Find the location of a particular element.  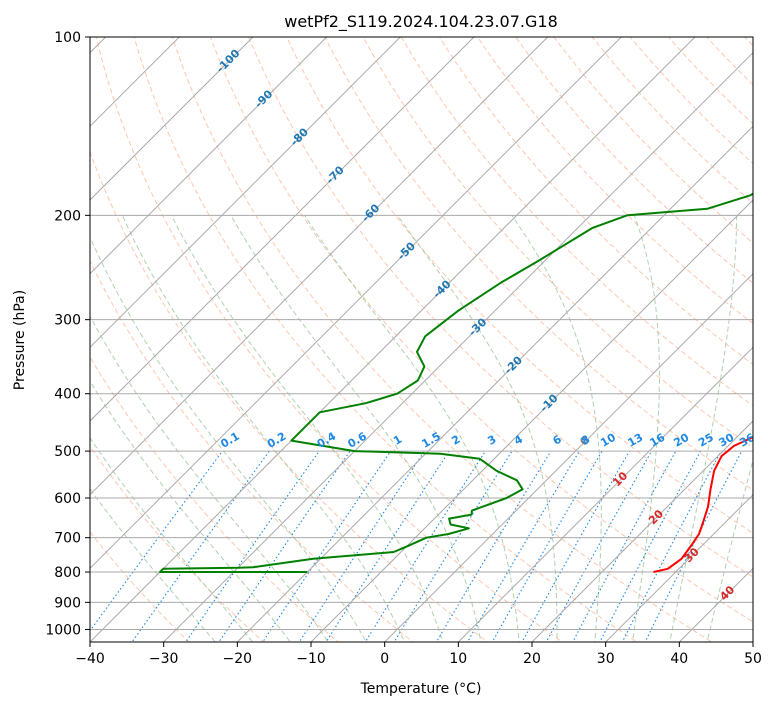

y-tick-label: 600 is located at coordinates (67, 499).